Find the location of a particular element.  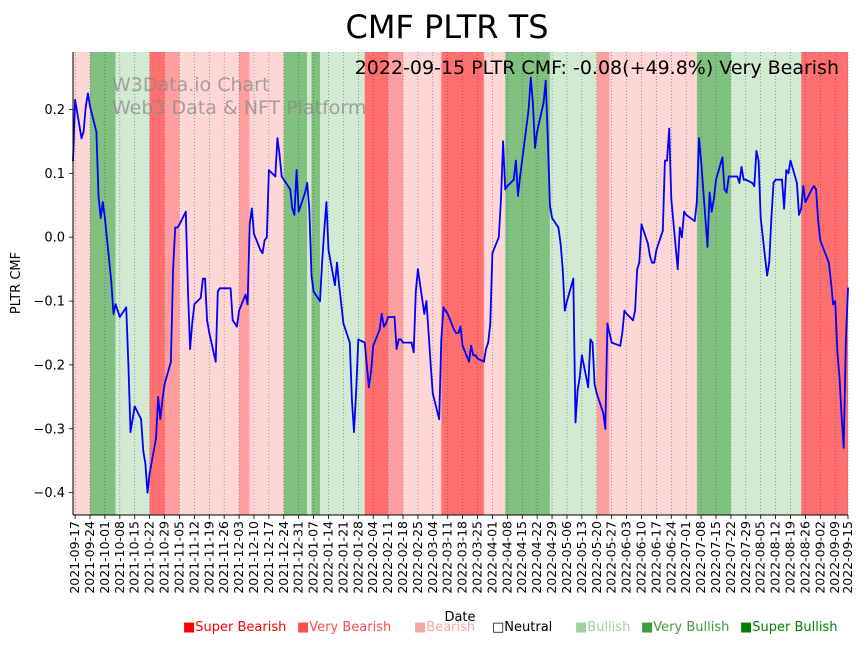

x-tick-label: 2021-12-03 is located at coordinates (238, 557).